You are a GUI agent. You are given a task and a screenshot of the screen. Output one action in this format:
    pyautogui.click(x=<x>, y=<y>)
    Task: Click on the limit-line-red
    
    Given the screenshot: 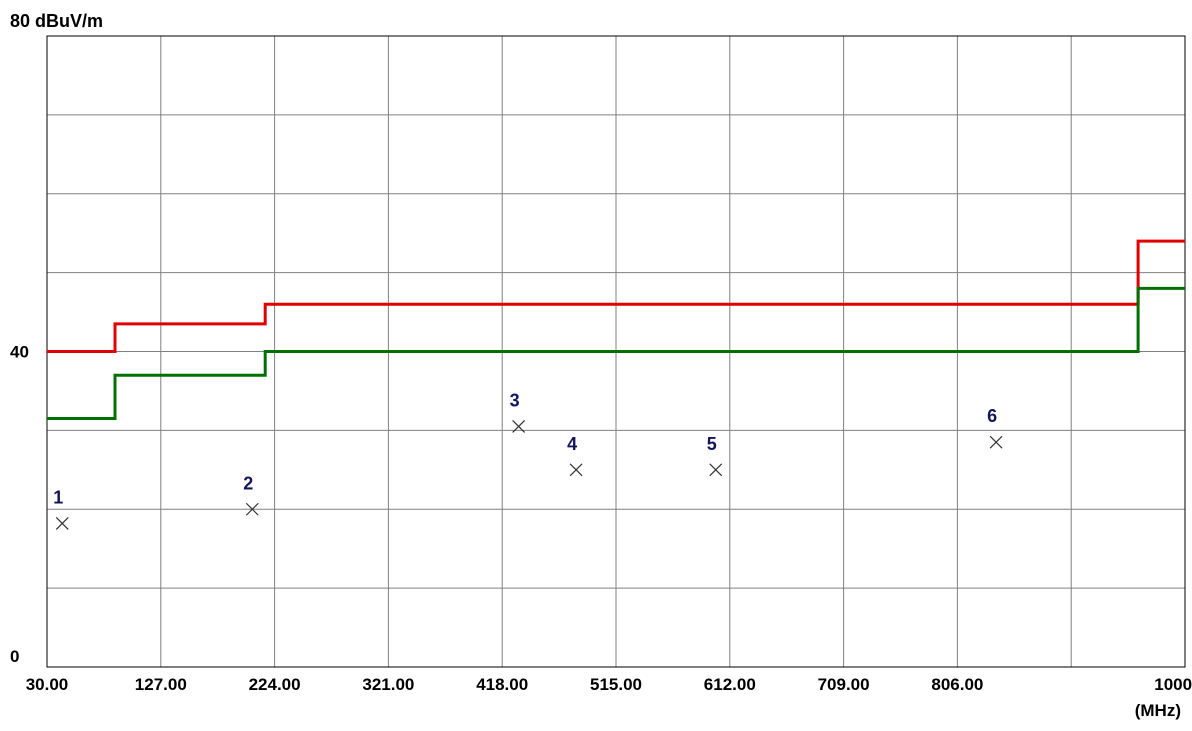 What is the action you would take?
    pyautogui.click(x=616, y=296)
    